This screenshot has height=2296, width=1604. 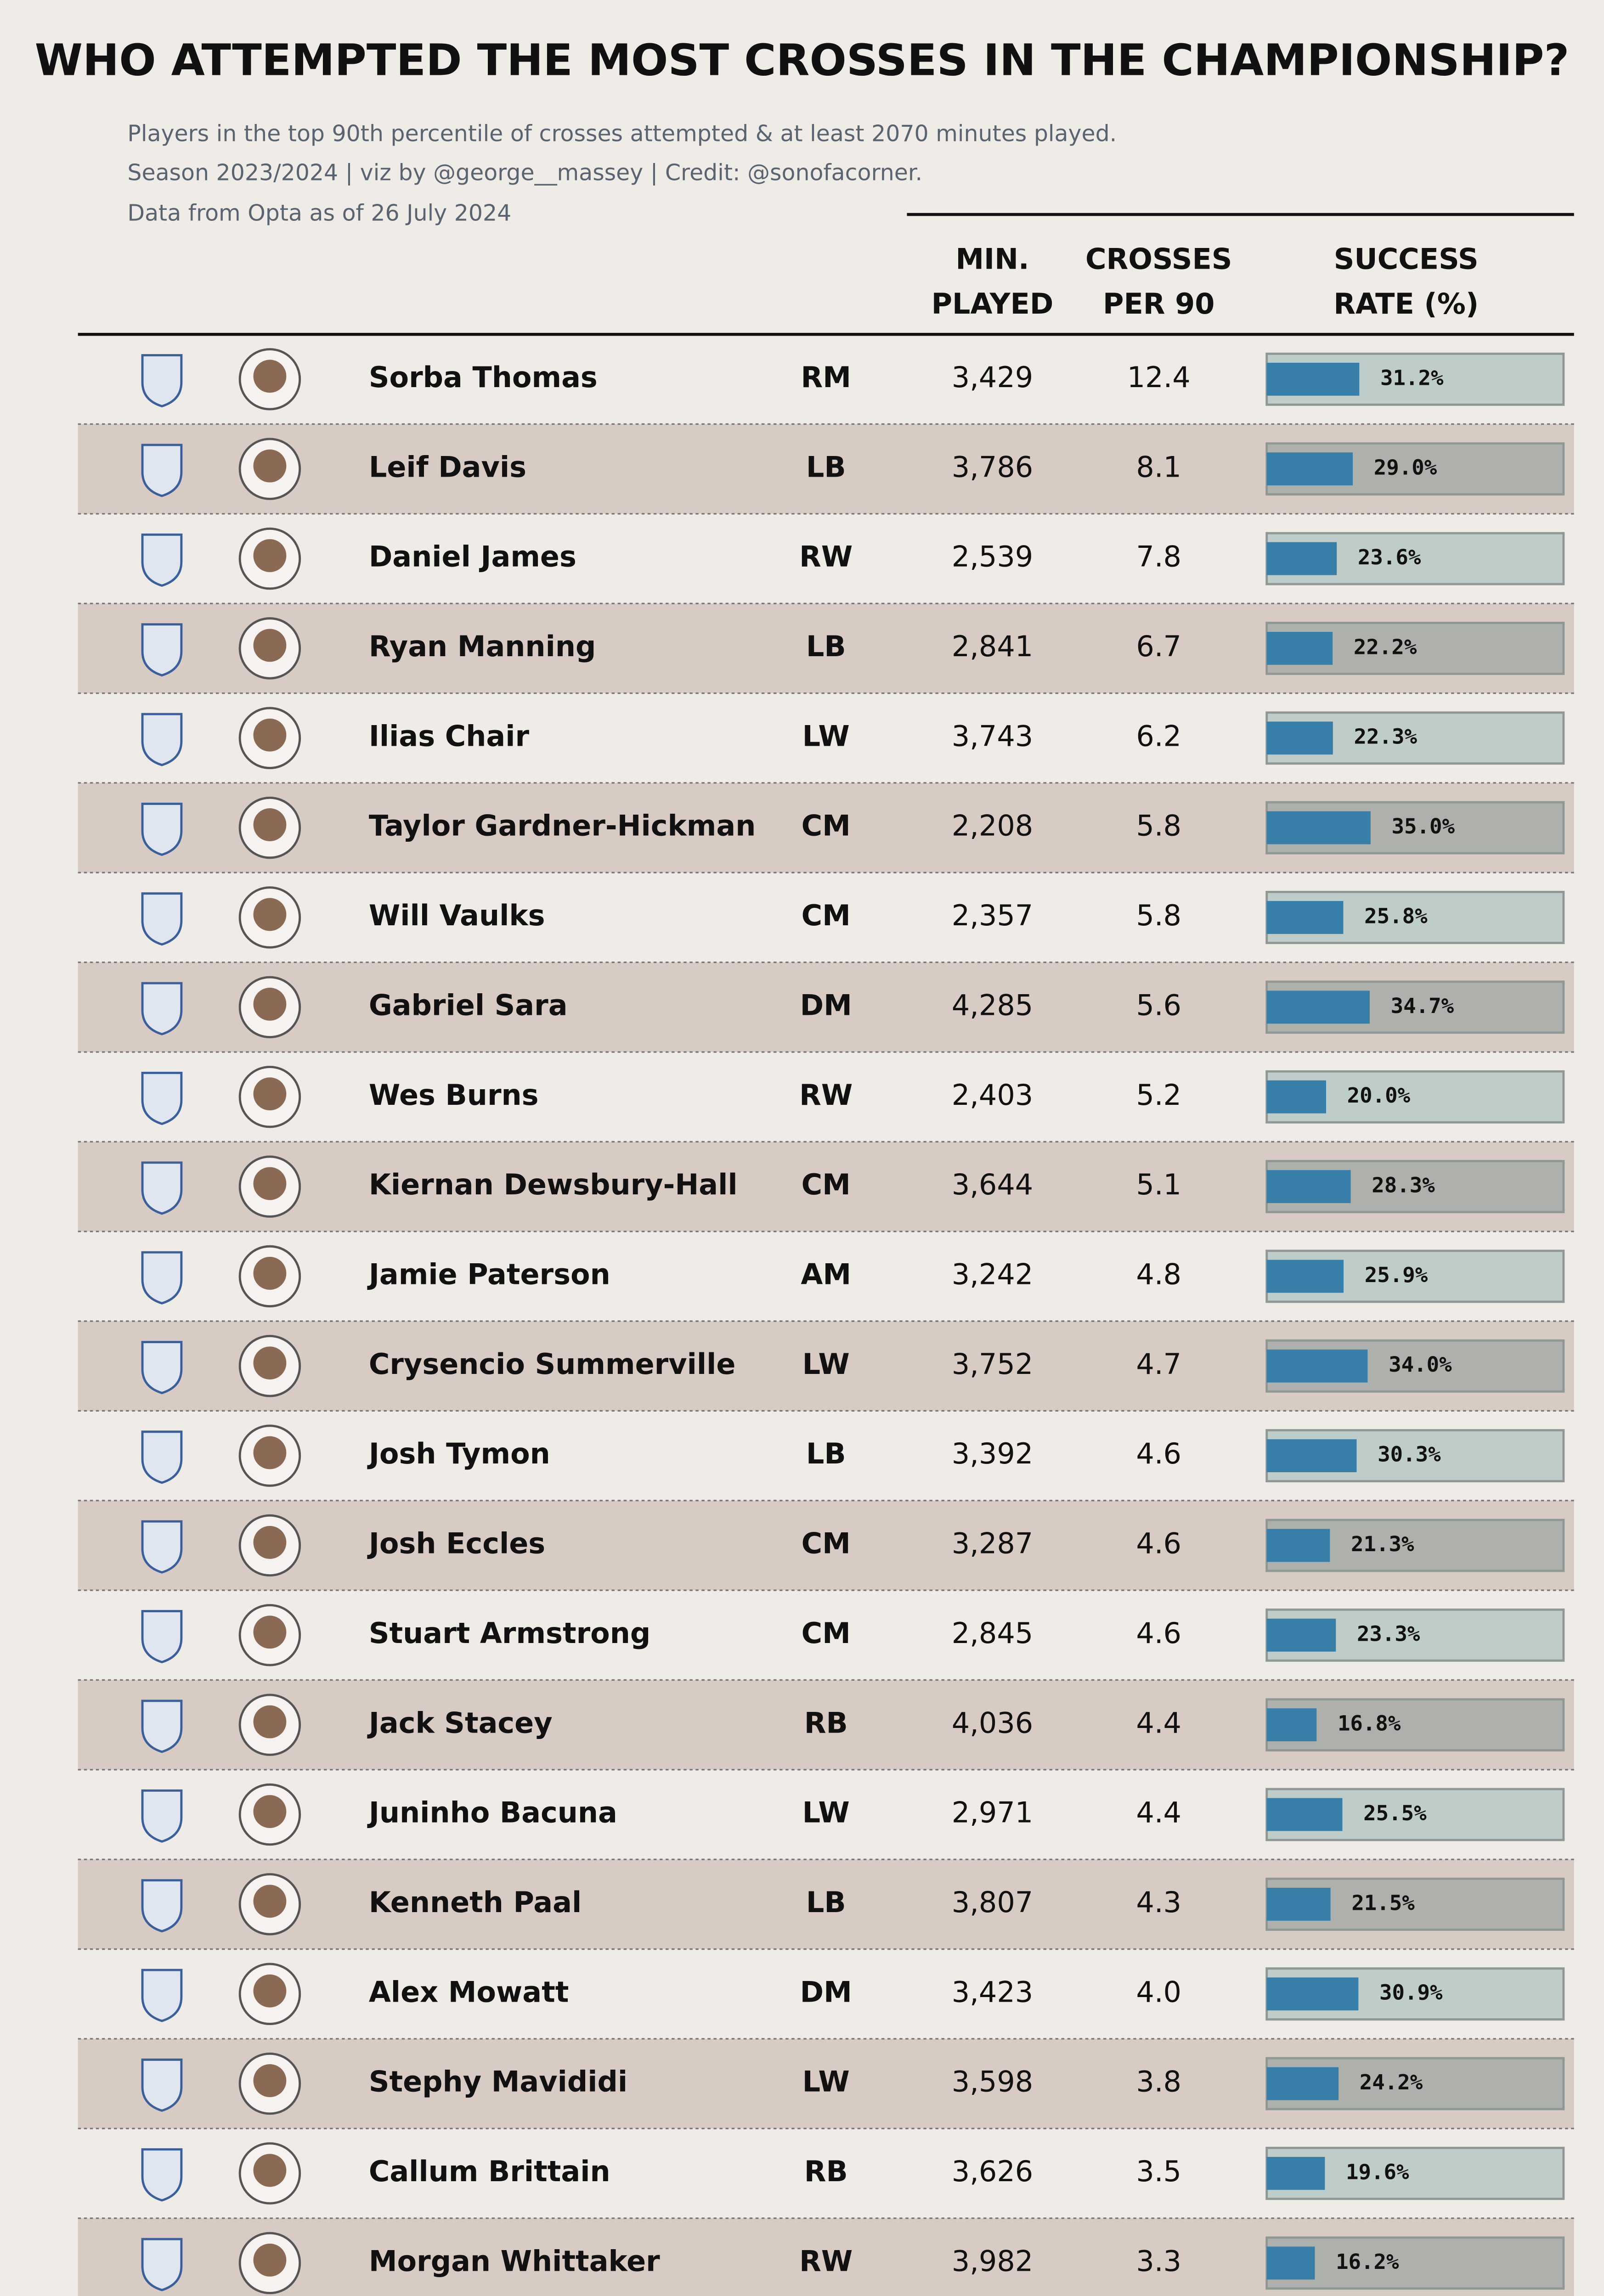 What do you see at coordinates (488, 1274) in the screenshot?
I see `player-name: Jamie Paterson` at bounding box center [488, 1274].